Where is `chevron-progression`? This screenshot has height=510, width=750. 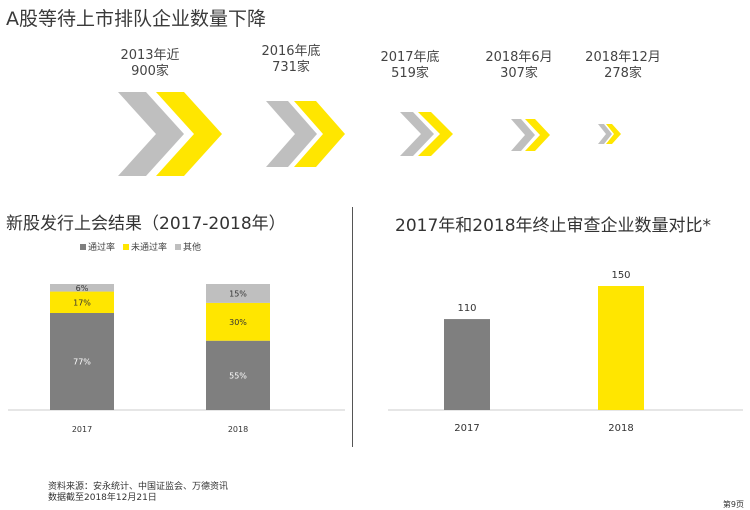
chevron-progression is located at coordinates (369, 134).